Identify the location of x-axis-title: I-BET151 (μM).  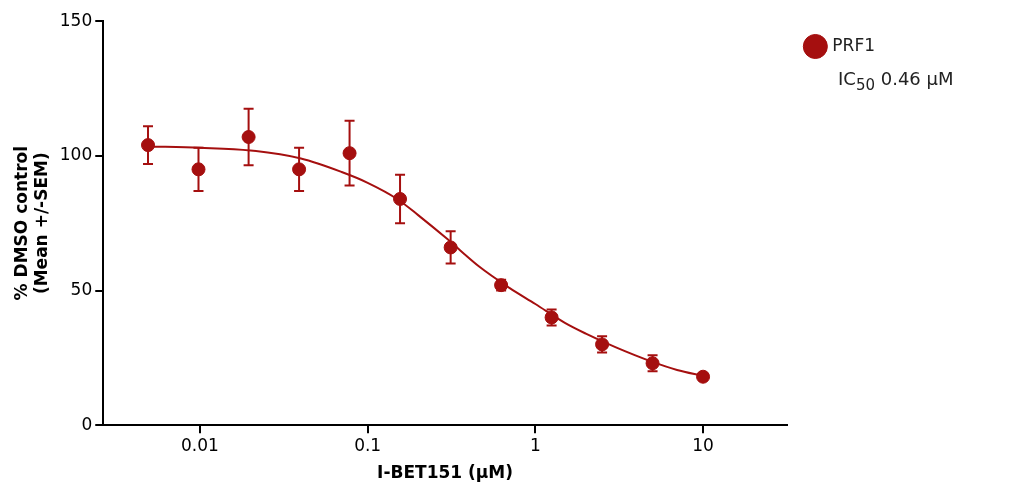
(445, 472).